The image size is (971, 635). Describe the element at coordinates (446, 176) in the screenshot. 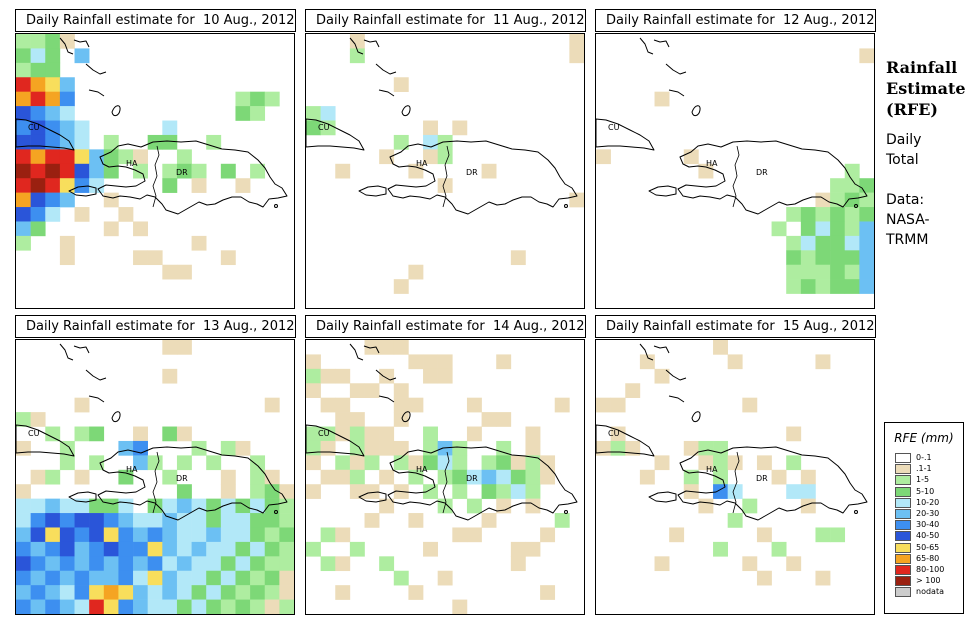

I see `country-border` at that location.